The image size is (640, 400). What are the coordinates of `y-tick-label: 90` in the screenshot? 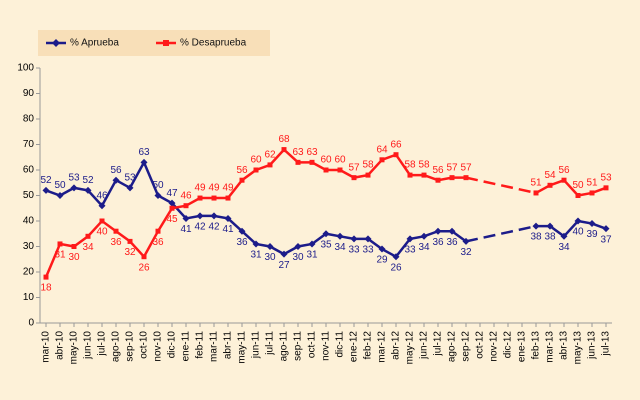 It's located at (29, 93).